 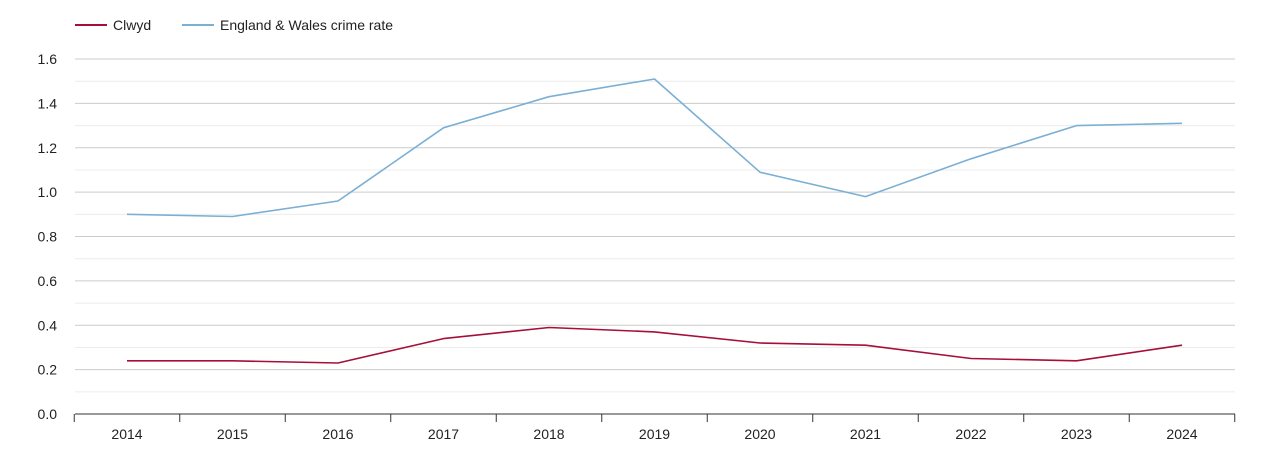 What do you see at coordinates (1076, 434) in the screenshot?
I see `x-tick-label: 2023` at bounding box center [1076, 434].